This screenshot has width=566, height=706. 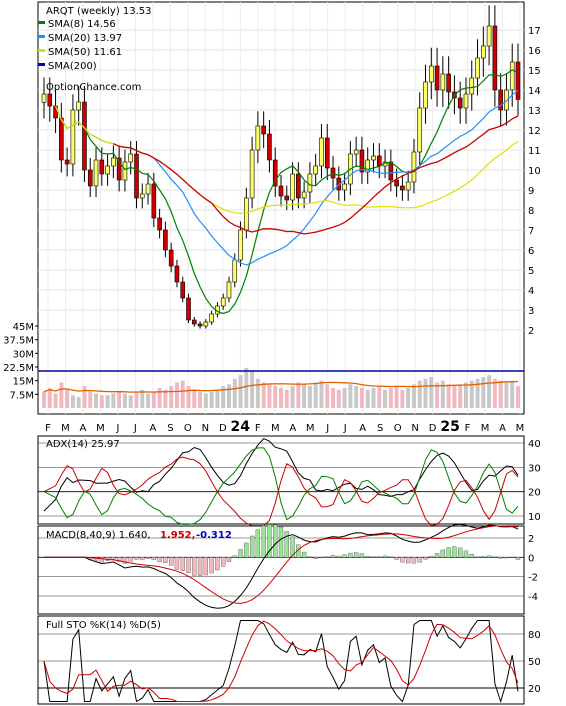 I want to click on price-tick-label: 4, so click(x=531, y=291).